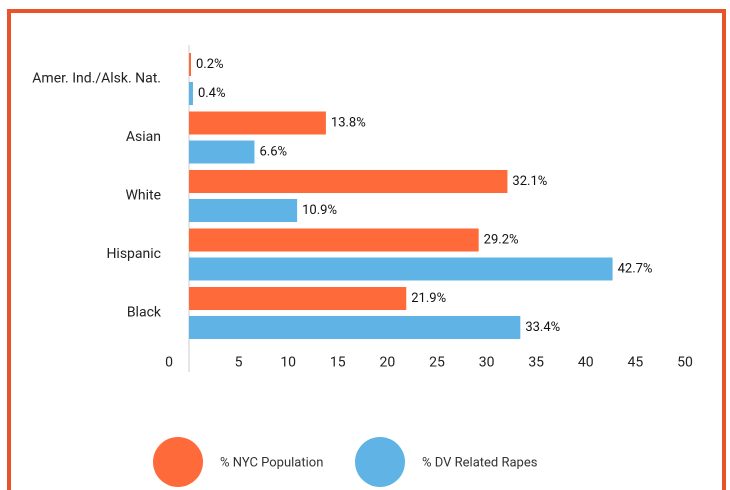 The image size is (730, 490). I want to click on x-tick-label: 0, so click(169, 363).